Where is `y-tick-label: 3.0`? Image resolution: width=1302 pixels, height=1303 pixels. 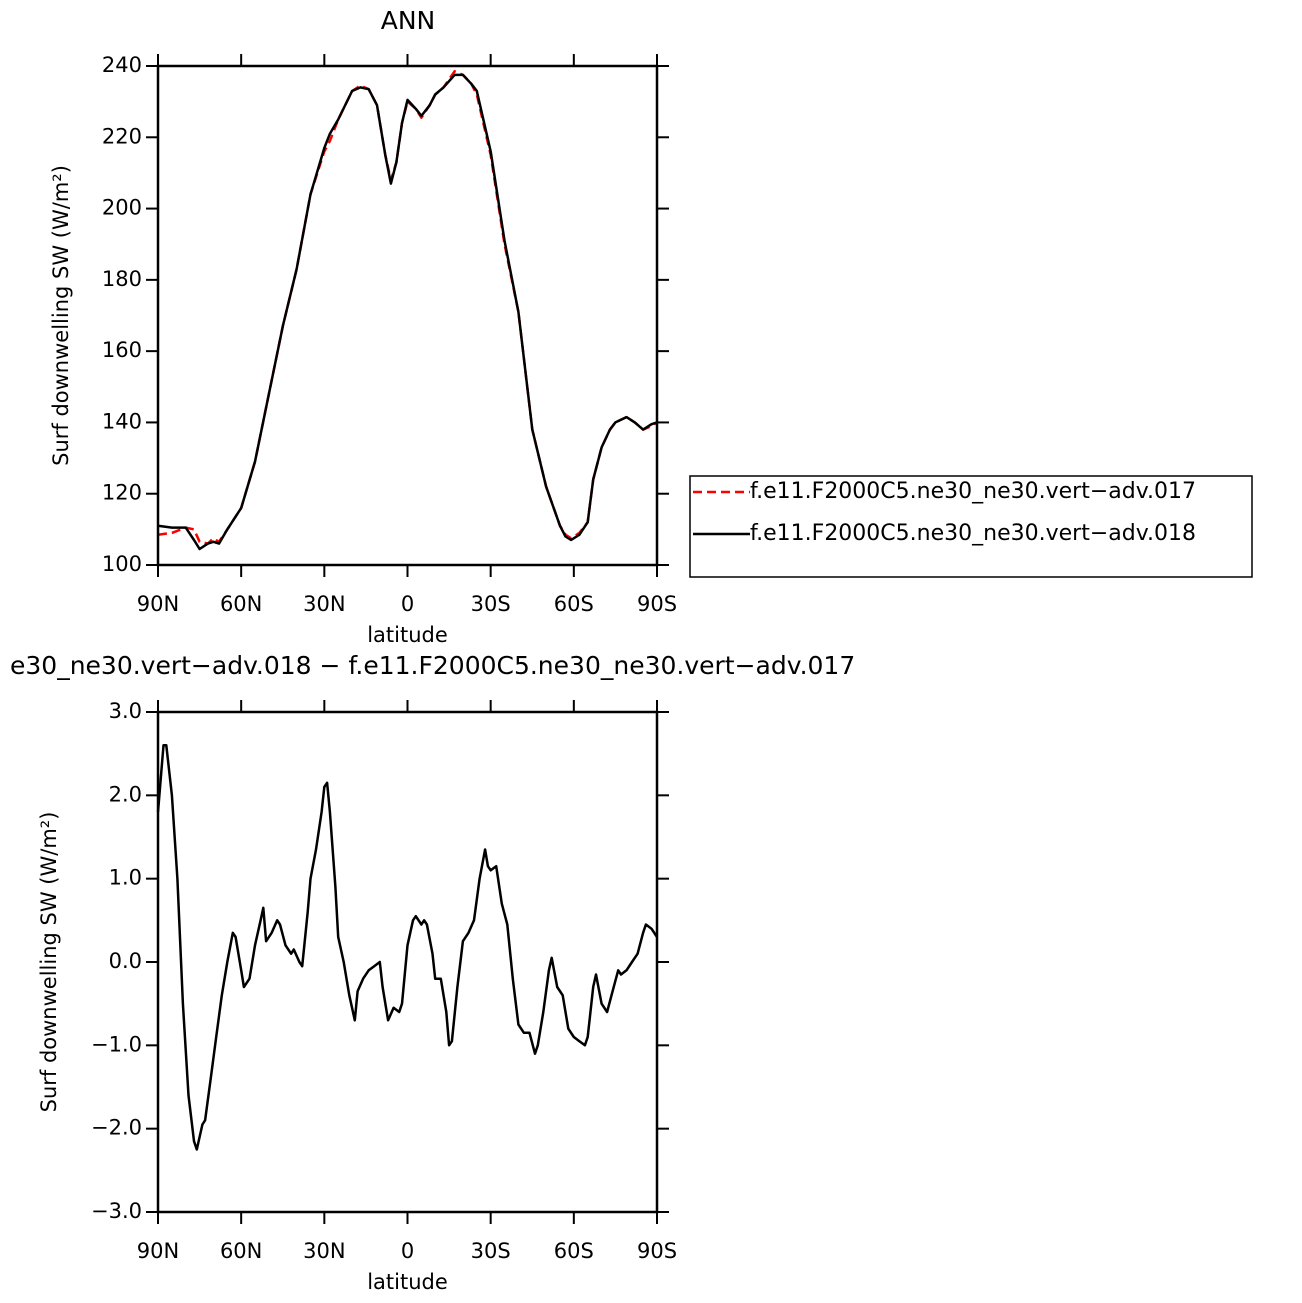
y-tick-label: 3.0 is located at coordinates (125, 711).